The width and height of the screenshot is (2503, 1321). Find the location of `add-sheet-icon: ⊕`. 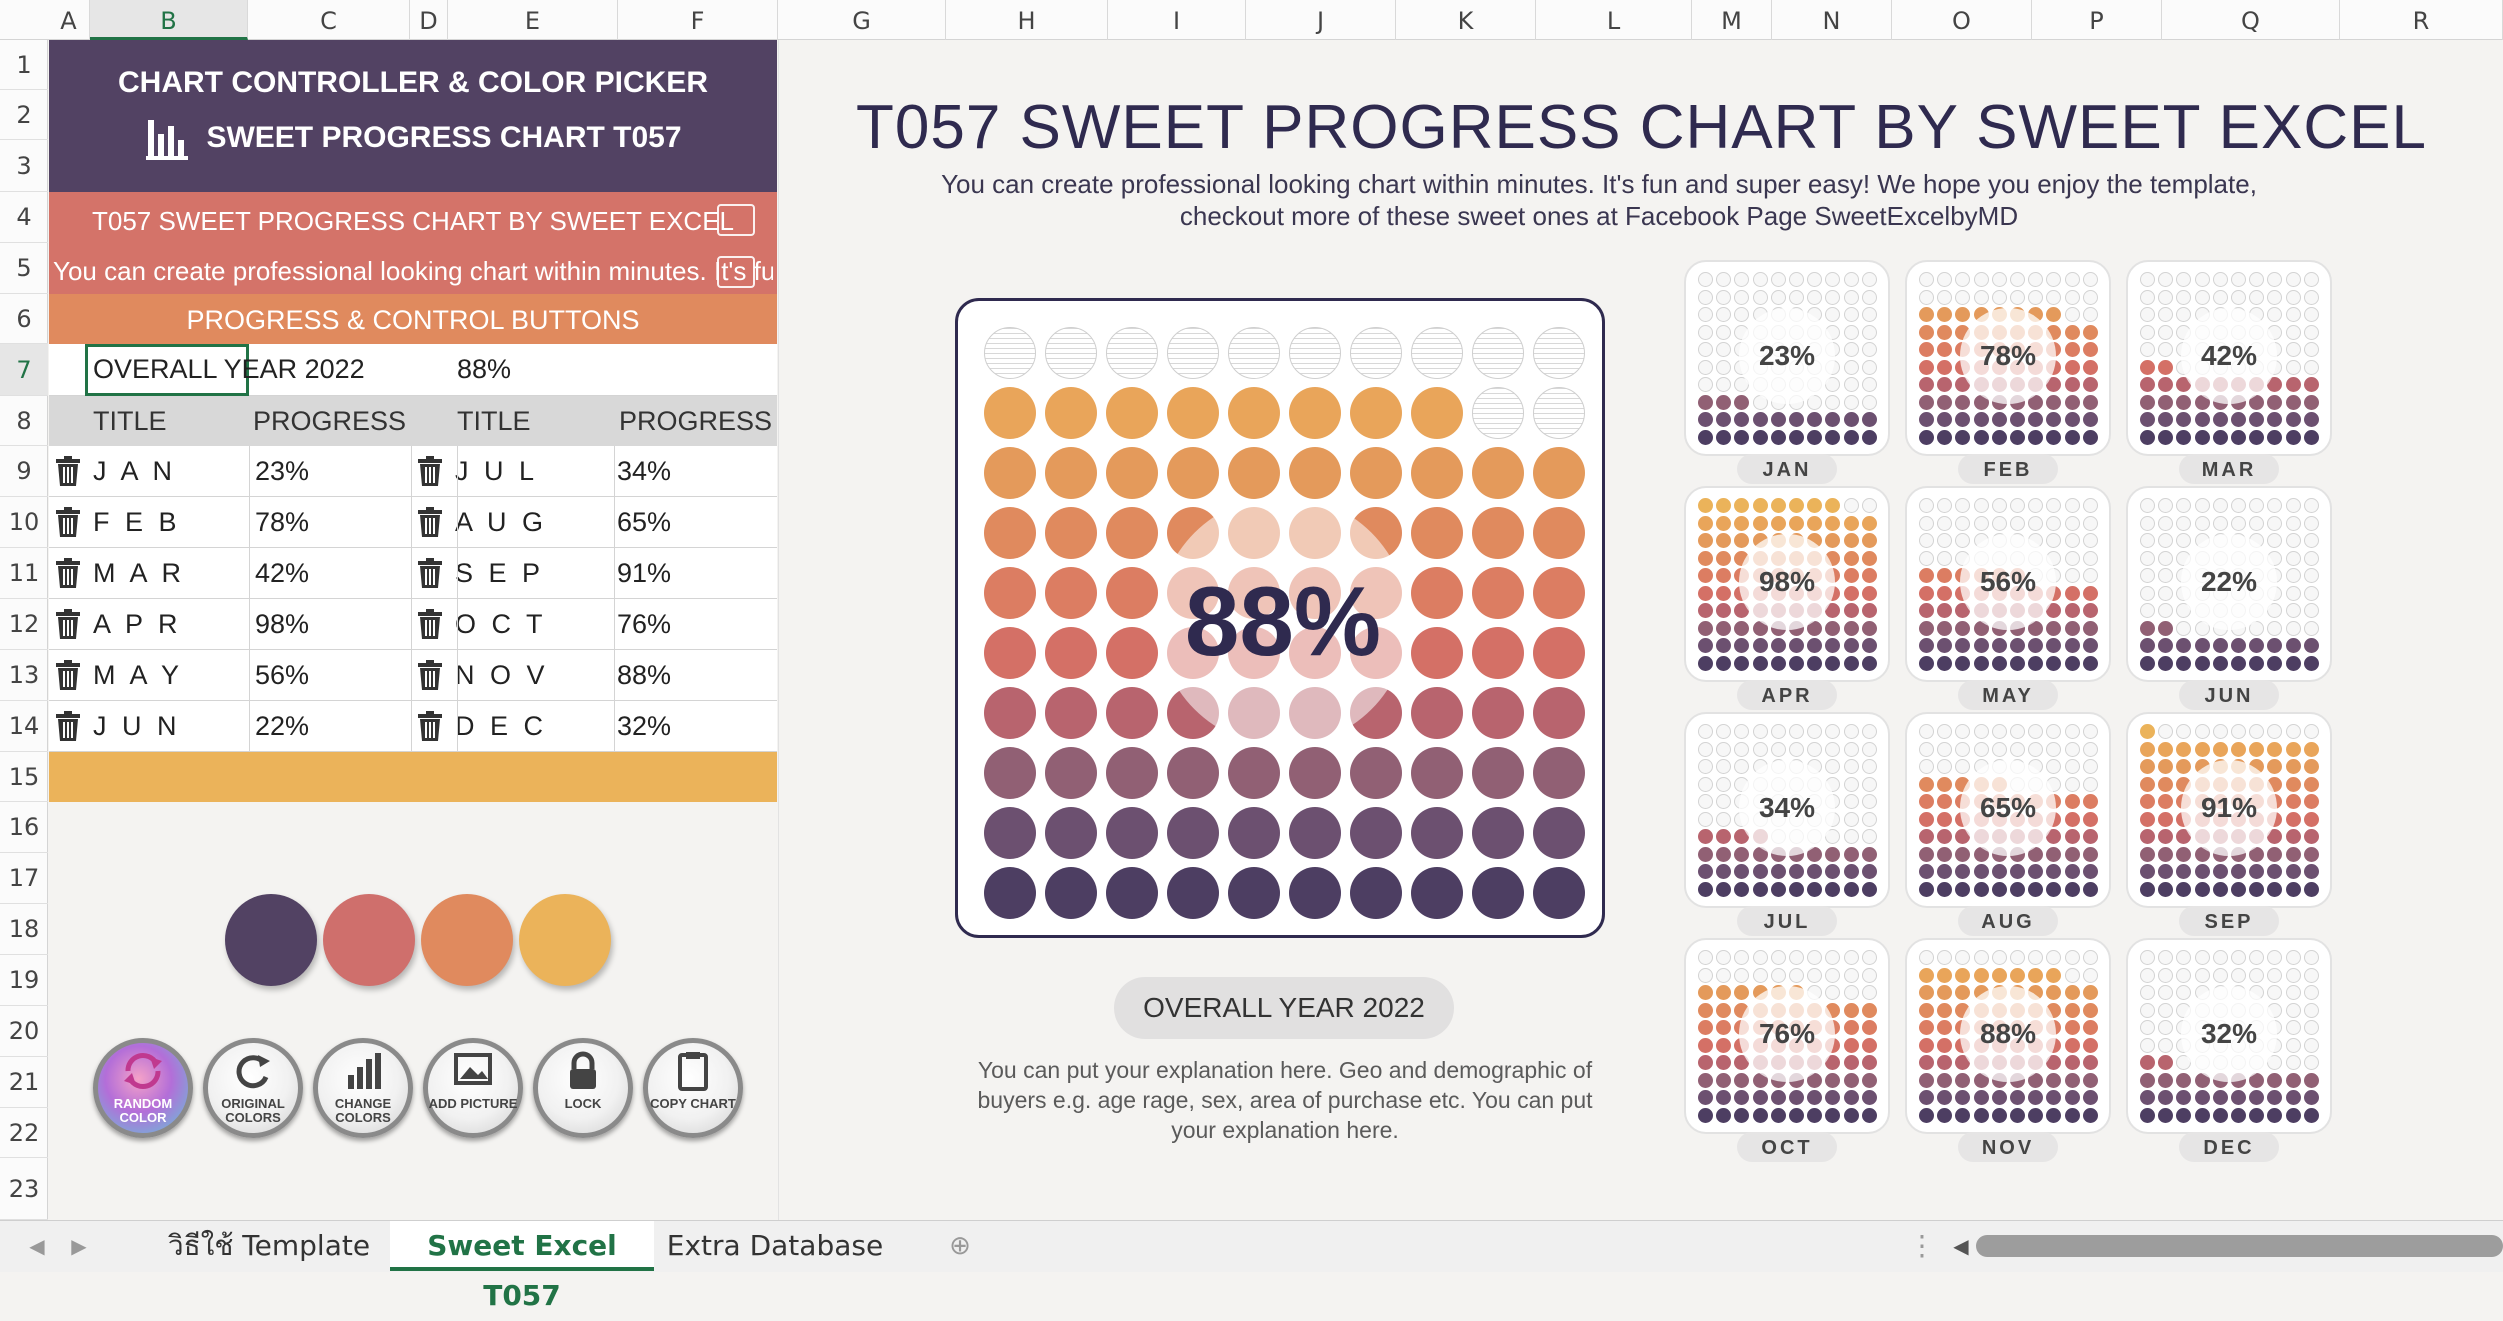

add-sheet-icon: ⊕ is located at coordinates (960, 1246).